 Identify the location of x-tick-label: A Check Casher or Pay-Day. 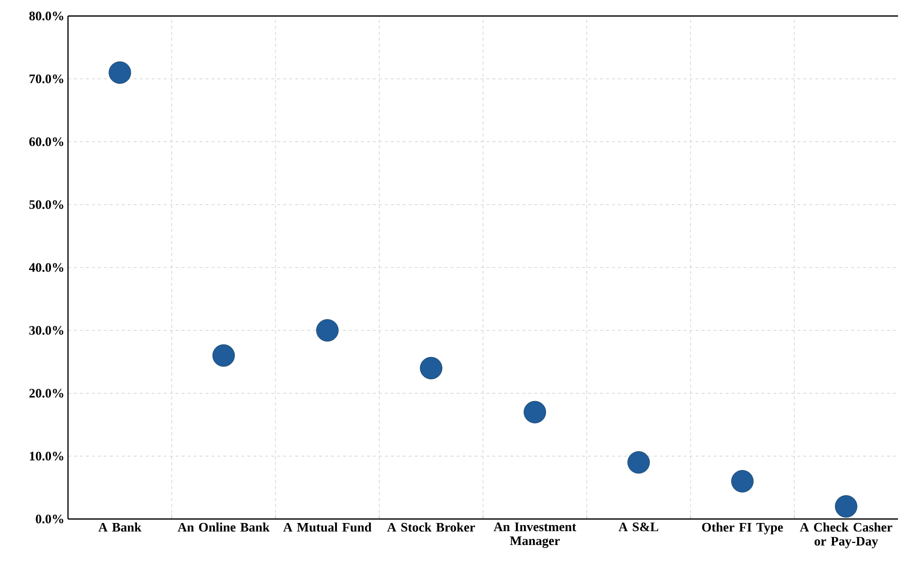
(846, 535).